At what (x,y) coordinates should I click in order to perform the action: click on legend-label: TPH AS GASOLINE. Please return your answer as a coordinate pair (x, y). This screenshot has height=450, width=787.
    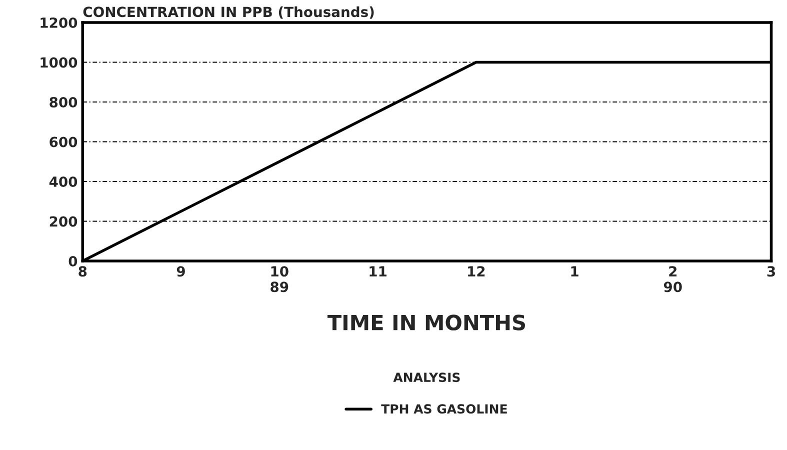
    Looking at the image, I should click on (444, 409).